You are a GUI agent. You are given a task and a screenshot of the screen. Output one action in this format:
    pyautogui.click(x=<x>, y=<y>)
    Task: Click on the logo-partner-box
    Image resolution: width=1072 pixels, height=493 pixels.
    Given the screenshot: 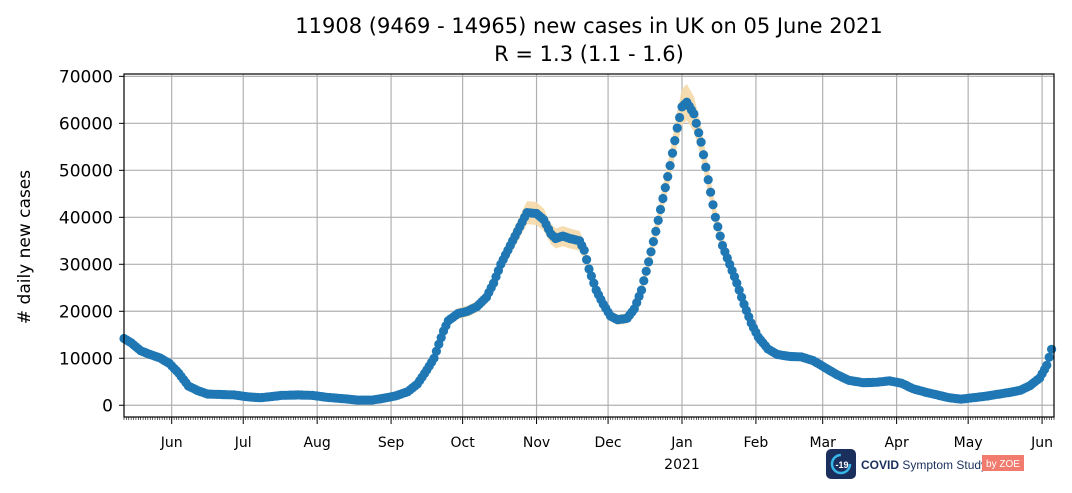 What is the action you would take?
    pyautogui.click(x=1003, y=463)
    